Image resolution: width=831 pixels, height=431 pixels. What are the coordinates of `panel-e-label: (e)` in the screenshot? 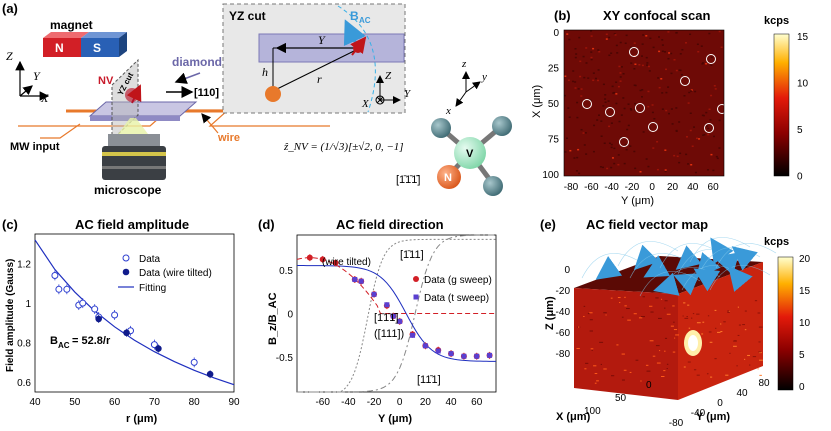 It's located at (548, 224).